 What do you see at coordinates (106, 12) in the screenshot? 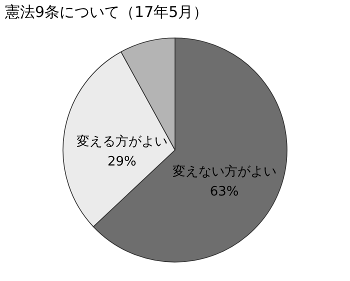
I see `chart-title: 憲法9条について（17年5月）` at bounding box center [106, 12].